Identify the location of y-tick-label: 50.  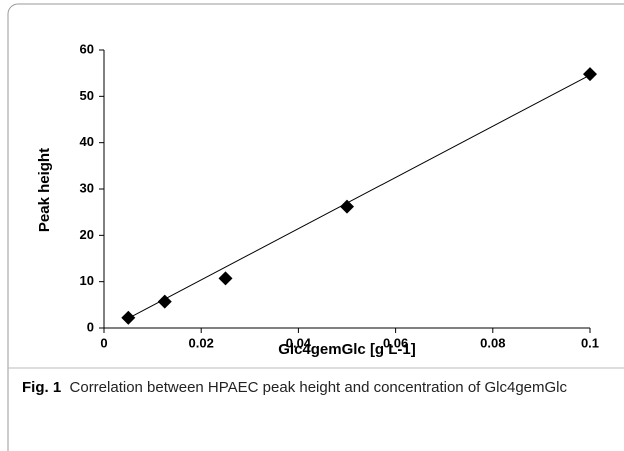
(87, 95).